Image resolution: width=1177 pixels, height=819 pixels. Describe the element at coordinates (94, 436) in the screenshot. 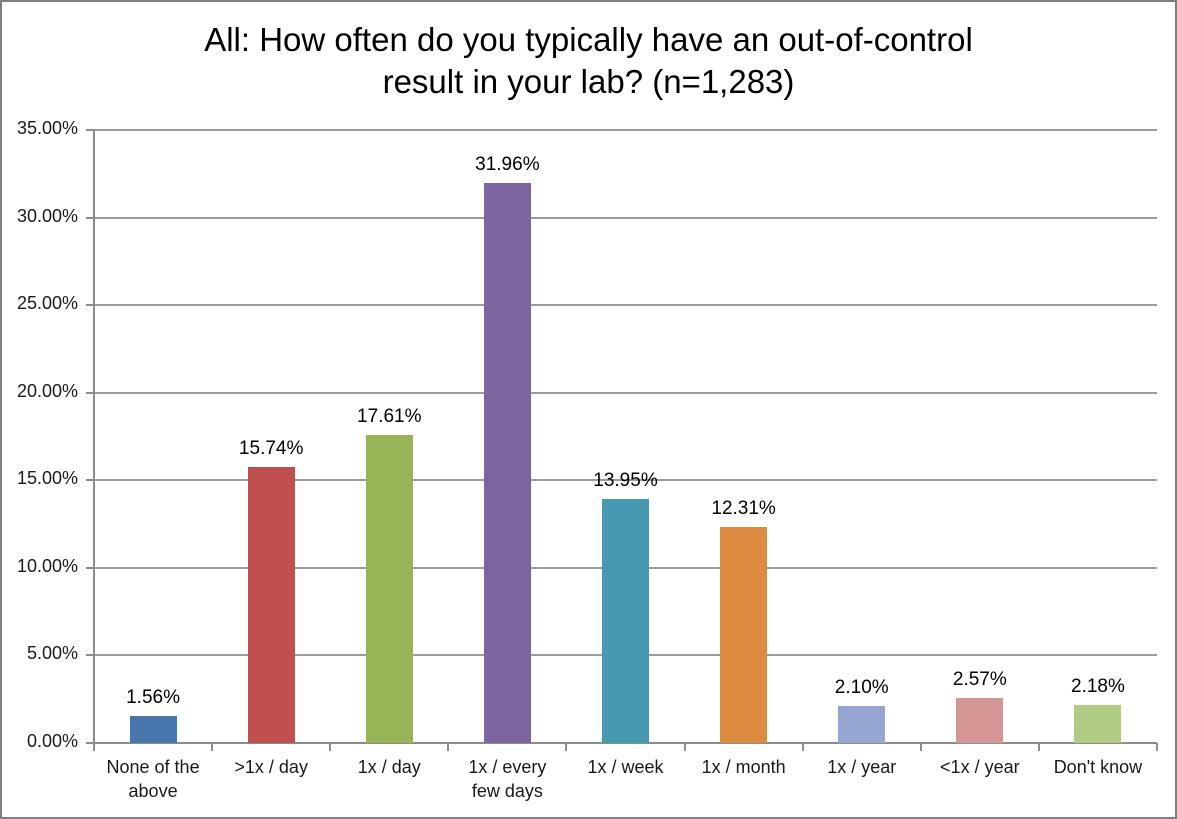

I see `y-axis-line` at that location.